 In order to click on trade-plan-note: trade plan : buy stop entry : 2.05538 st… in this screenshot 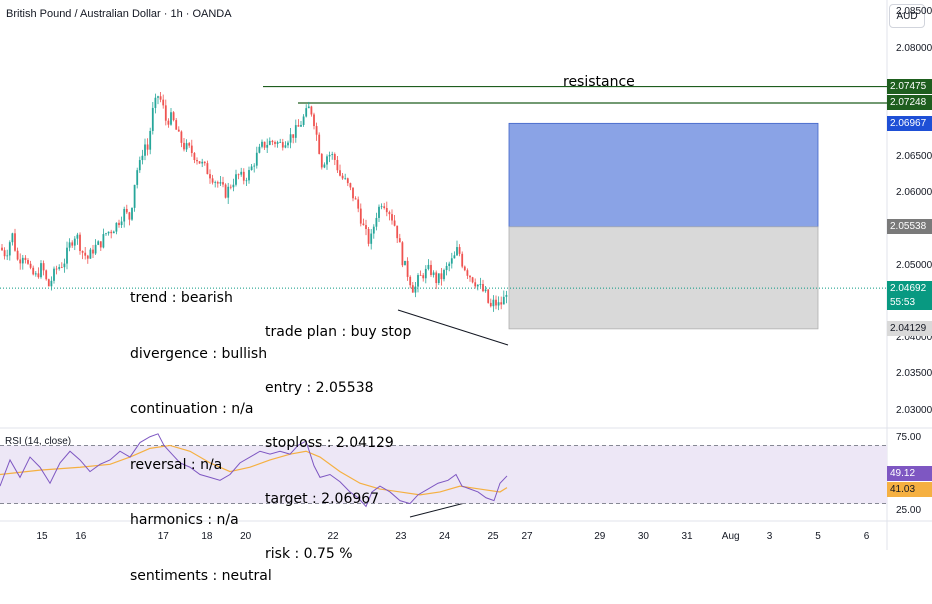, I will do `click(338, 434)`.